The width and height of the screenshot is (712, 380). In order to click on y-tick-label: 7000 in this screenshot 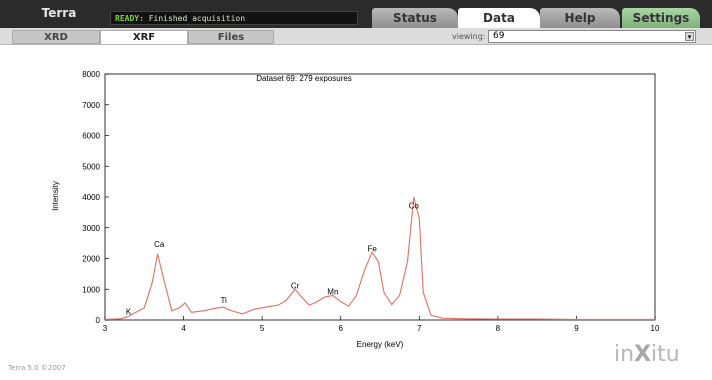, I will do `click(91, 105)`.